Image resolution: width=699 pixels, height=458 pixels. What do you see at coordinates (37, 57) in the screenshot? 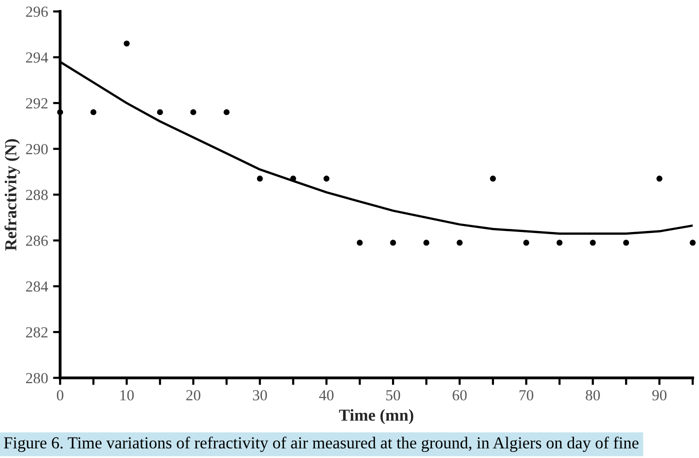
I see `y-tick-label: 294` at bounding box center [37, 57].